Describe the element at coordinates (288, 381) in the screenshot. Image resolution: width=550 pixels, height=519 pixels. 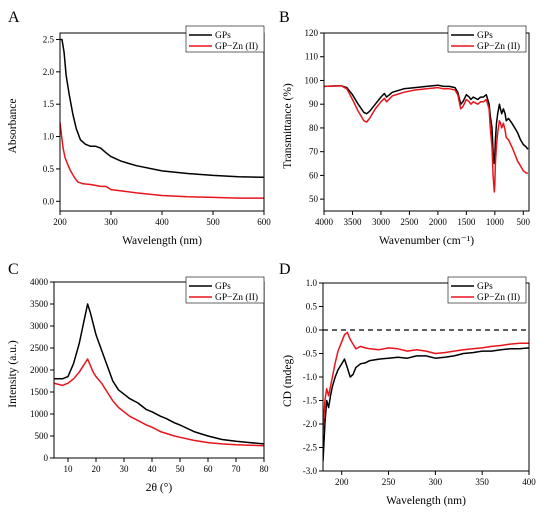
I see `y-axis-label: CD (mdeg)` at that location.